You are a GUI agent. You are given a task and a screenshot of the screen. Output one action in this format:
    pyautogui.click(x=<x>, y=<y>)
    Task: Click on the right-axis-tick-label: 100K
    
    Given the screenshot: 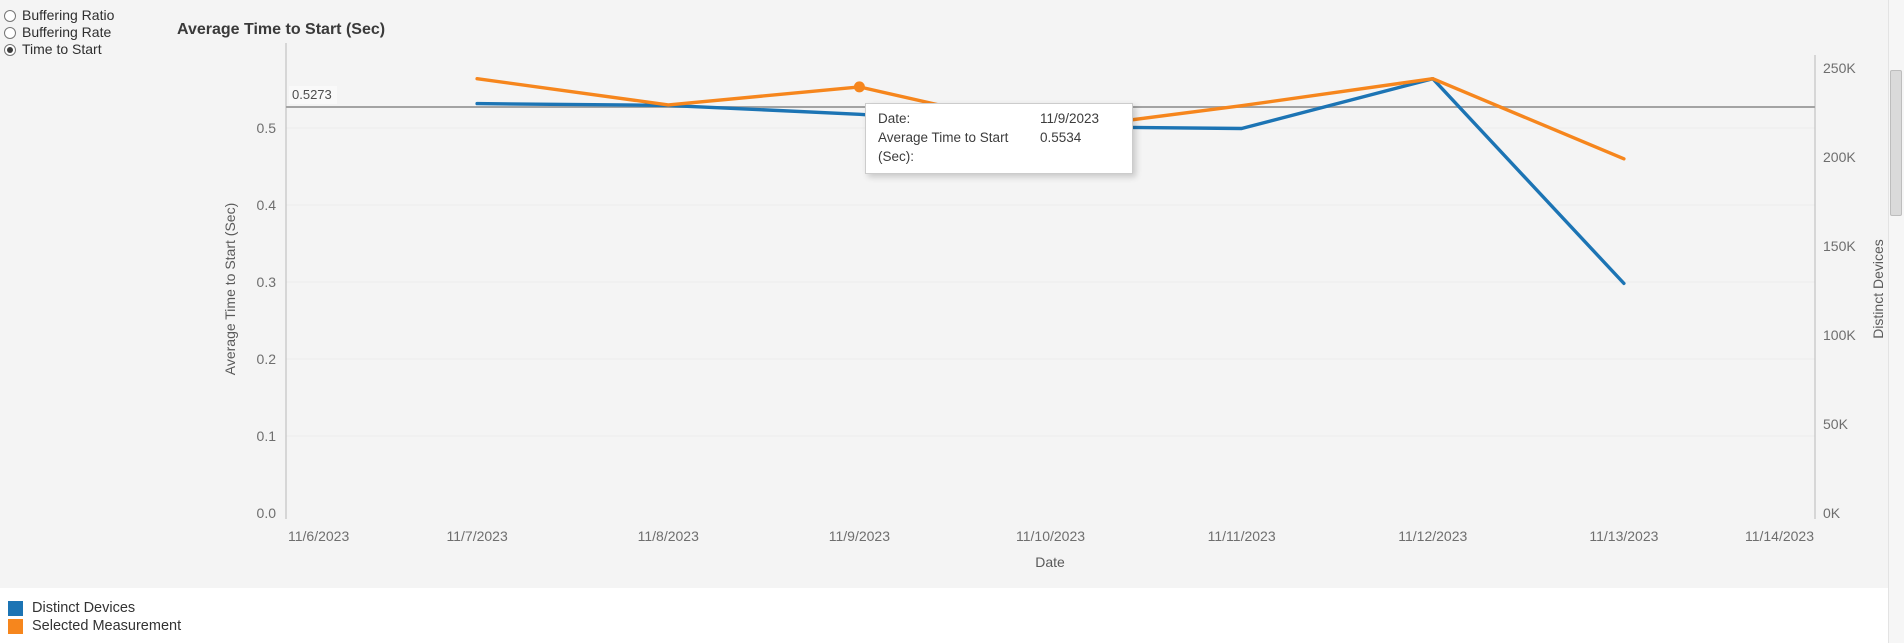 What is the action you would take?
    pyautogui.click(x=1839, y=335)
    